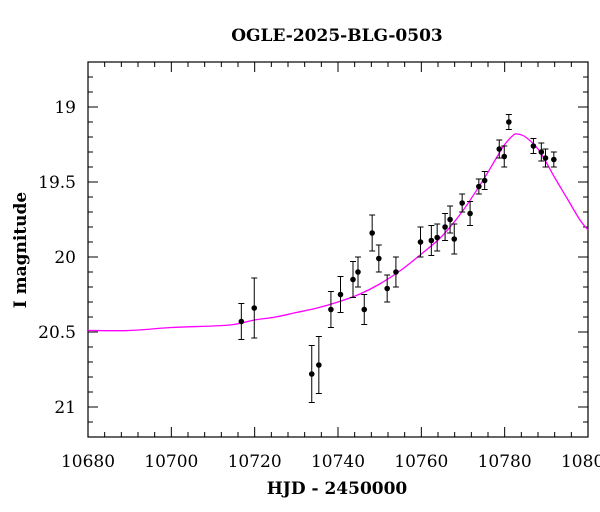  I want to click on x-tick-label: 10700, so click(171, 462).